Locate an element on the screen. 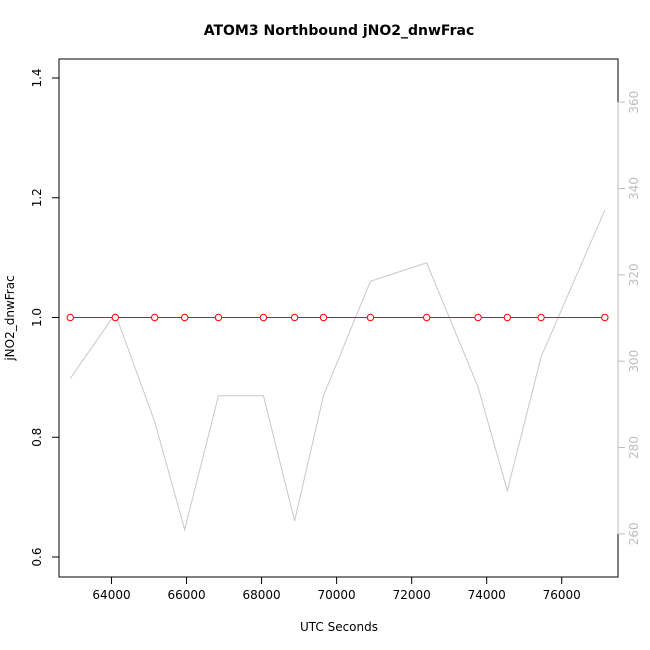 This screenshot has width=650, height=650. y-tick-label: 0.8 is located at coordinates (37, 437).